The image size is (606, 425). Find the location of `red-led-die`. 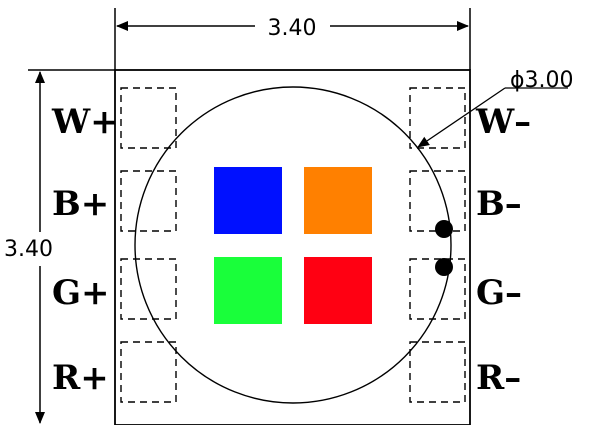

red-led-die is located at coordinates (338, 290).